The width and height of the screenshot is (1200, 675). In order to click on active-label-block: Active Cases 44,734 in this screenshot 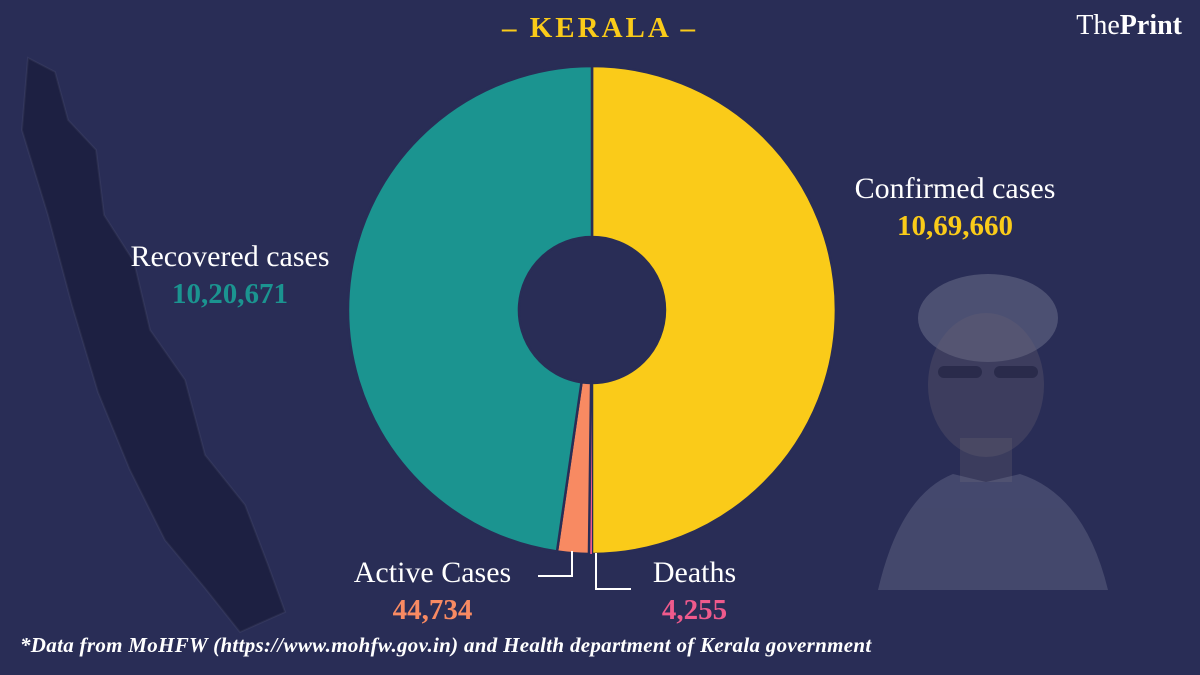, I will do `click(432, 591)`.